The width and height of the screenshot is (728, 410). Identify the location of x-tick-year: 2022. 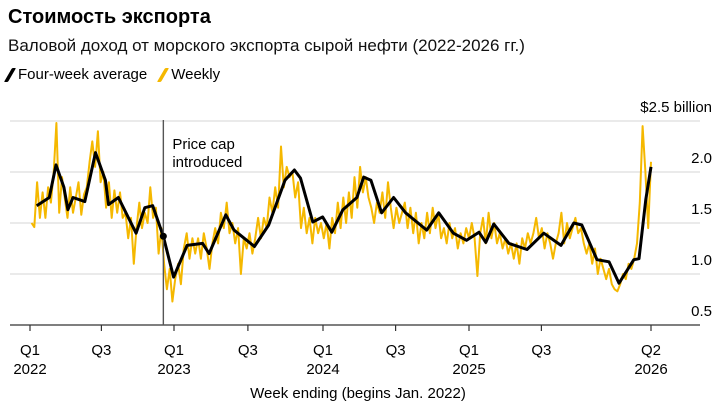
(29, 369).